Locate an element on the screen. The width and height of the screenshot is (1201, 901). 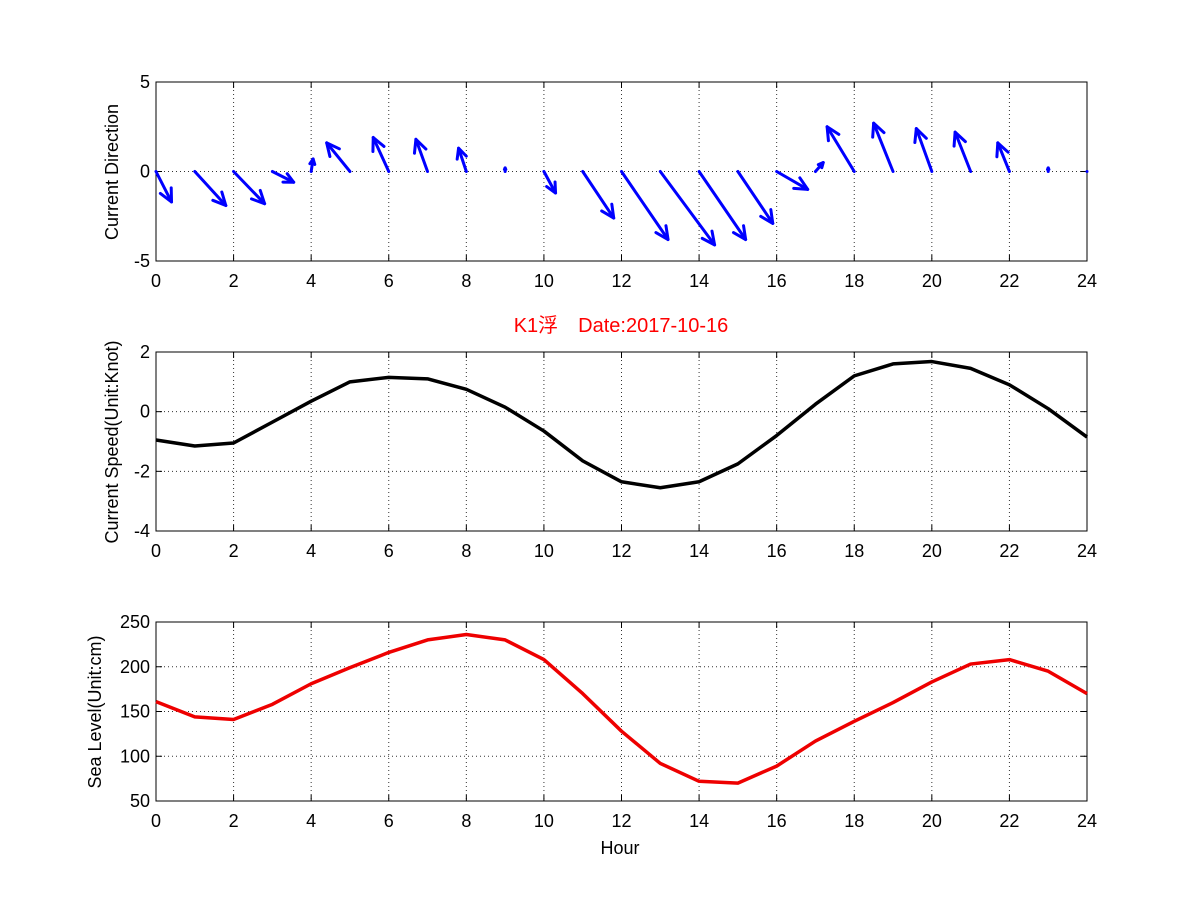
current-speed-xtick-label: 2 is located at coordinates (234, 551).